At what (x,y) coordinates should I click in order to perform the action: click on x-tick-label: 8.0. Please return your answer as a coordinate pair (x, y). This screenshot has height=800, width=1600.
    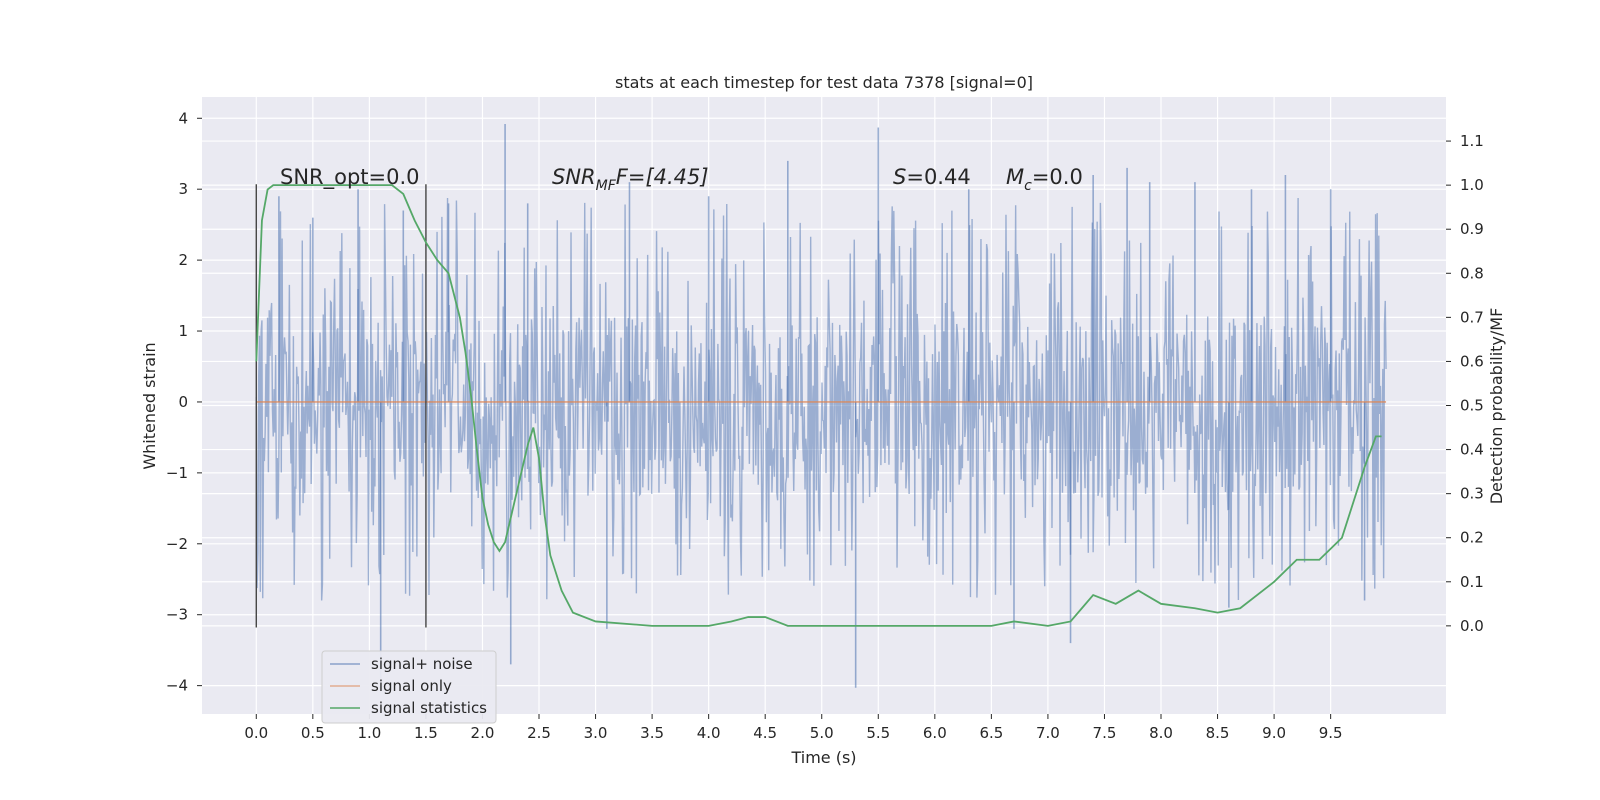
    Looking at the image, I should click on (1161, 733).